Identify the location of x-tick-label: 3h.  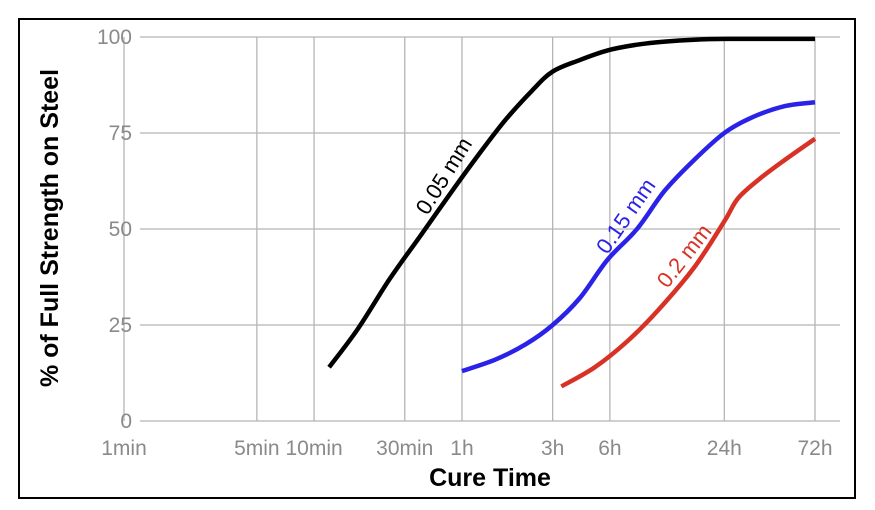
(552, 448).